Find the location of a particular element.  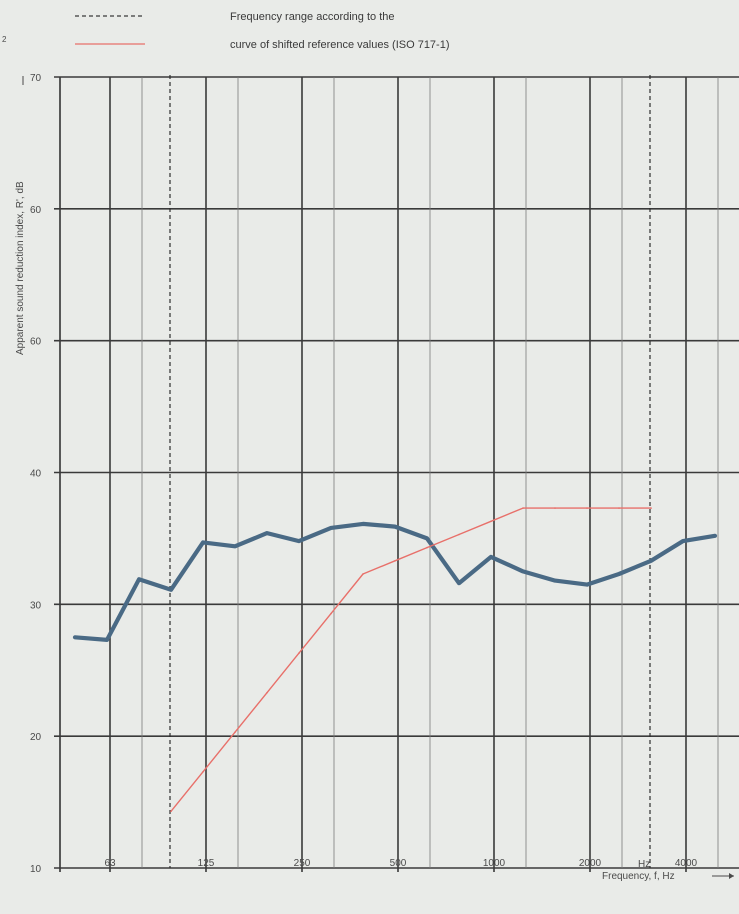

x-tick-1000: 1000 is located at coordinates (494, 863).